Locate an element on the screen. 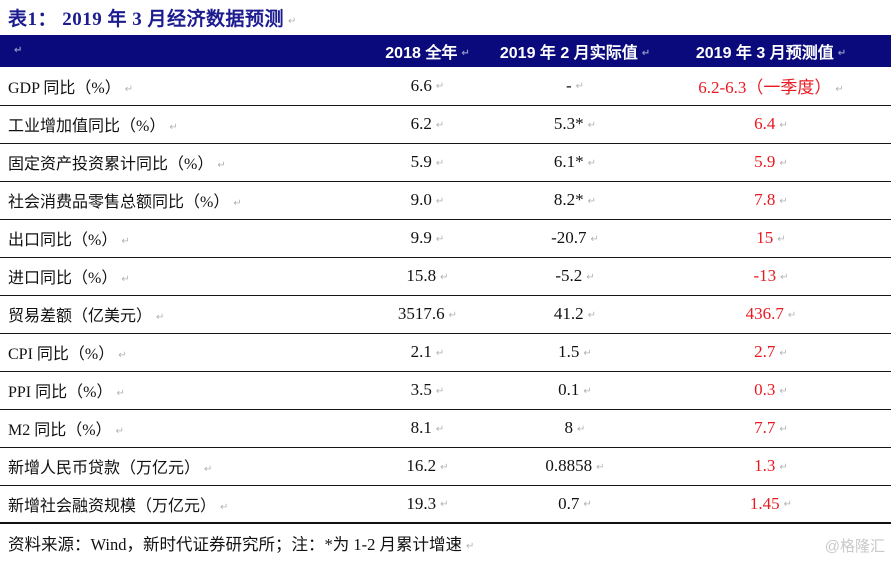 This screenshot has height=561, width=891. value-mar2019-forecast: 6.4 ↵ is located at coordinates (771, 123).